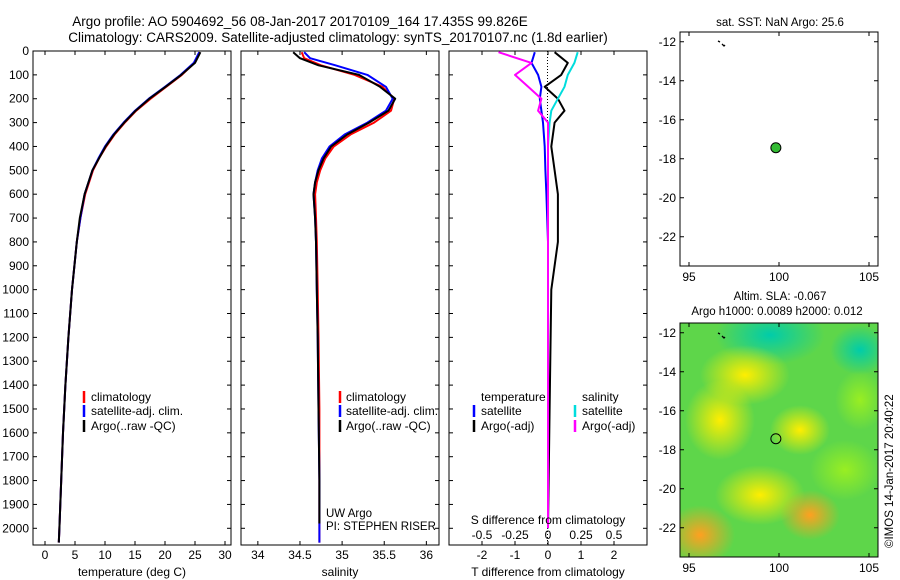 The image size is (900, 580). What do you see at coordinates (769, 158) in the screenshot?
I see `sst-map-ticks: 95 100 105 -12 -14 -16 -18 -20 -22` at bounding box center [769, 158].